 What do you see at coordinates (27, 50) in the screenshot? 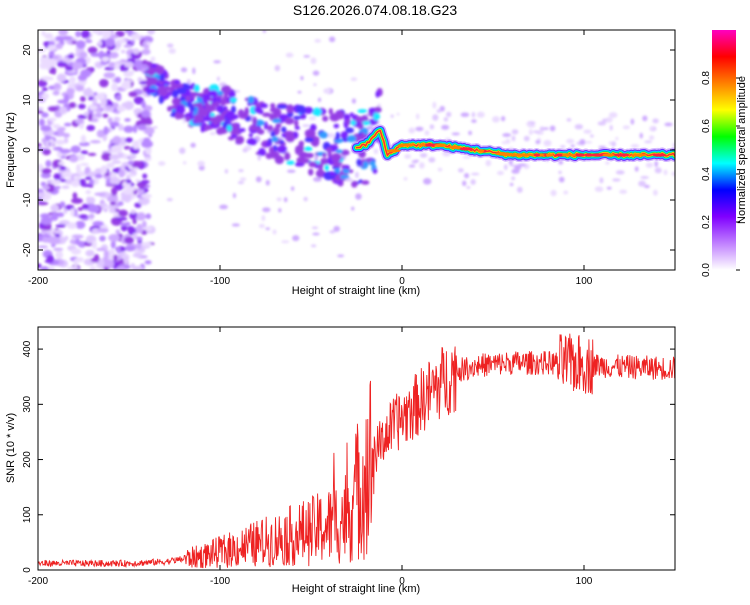
I see `y-tick-label: 20` at bounding box center [27, 50].